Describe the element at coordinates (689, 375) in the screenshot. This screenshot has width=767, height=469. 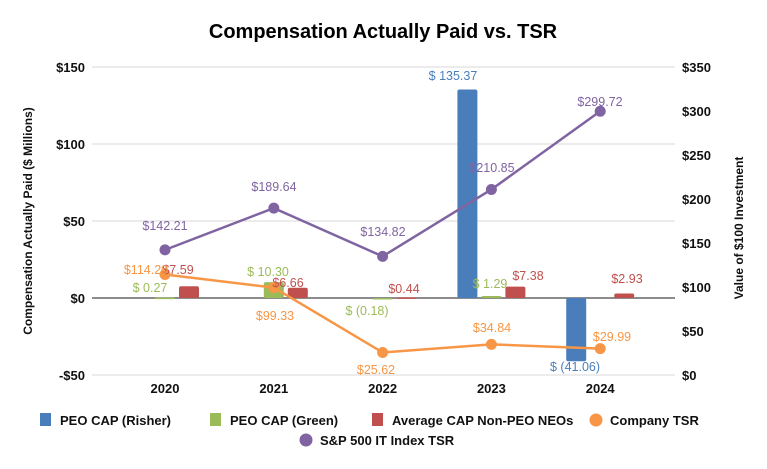
I see `y-right-tick-label: $0` at that location.